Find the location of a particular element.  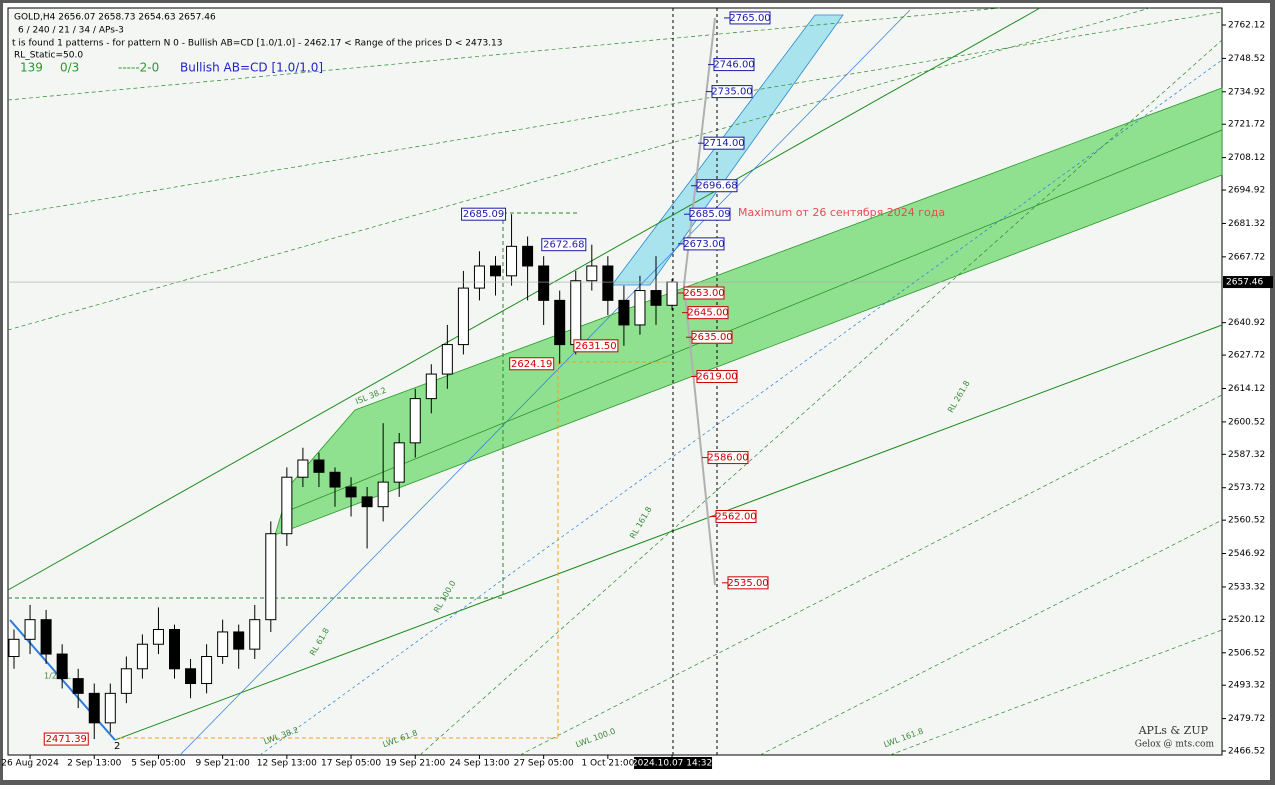

y-tick-label: 2506.52 is located at coordinates (1246, 653).